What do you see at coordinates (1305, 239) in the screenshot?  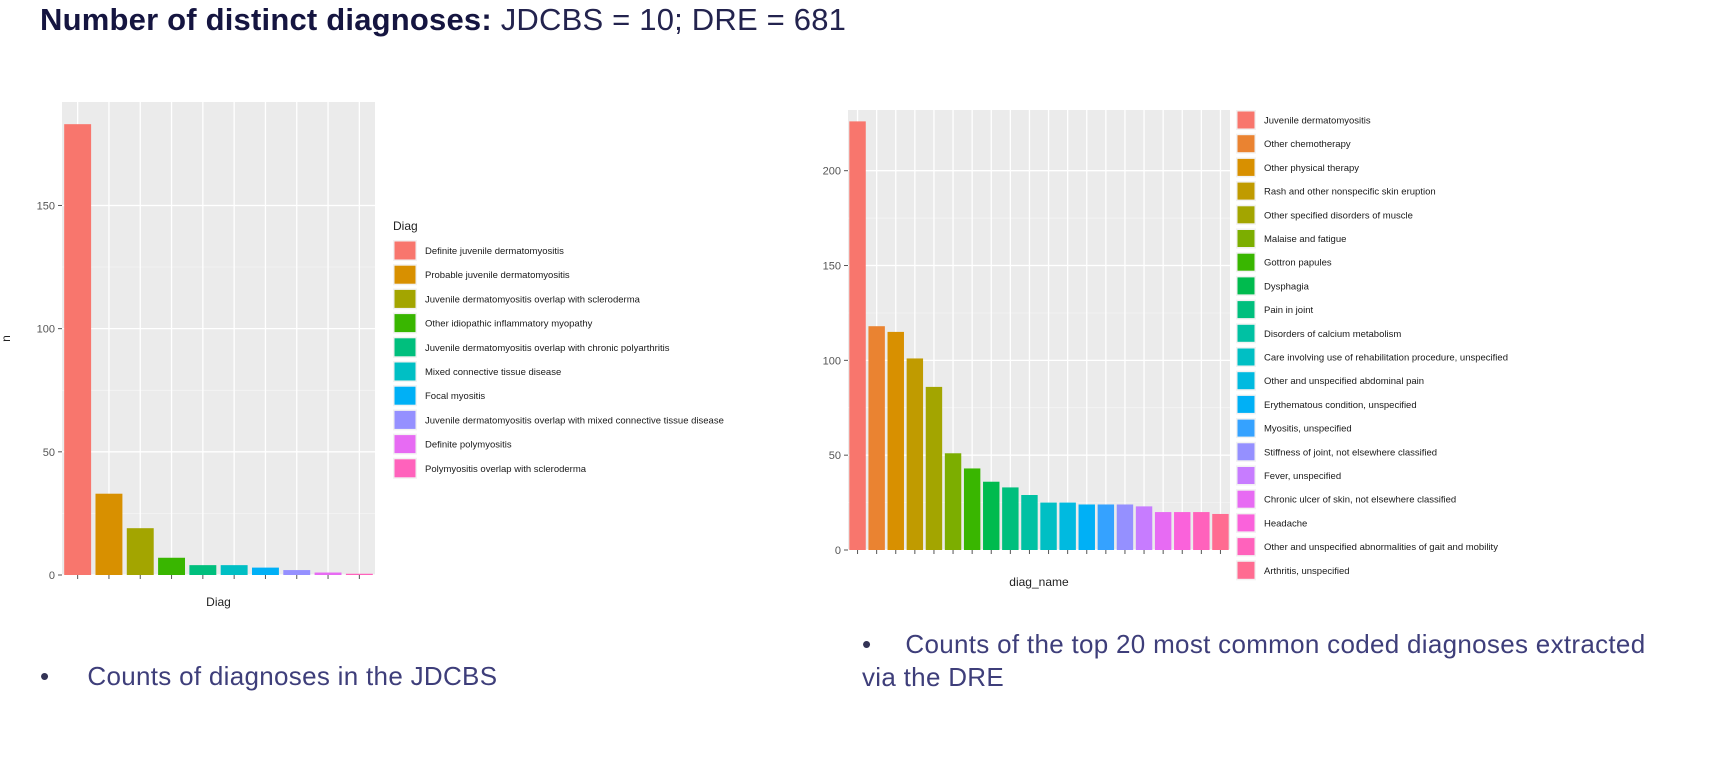 I see `legend-label: Malaise and fatigue` at bounding box center [1305, 239].